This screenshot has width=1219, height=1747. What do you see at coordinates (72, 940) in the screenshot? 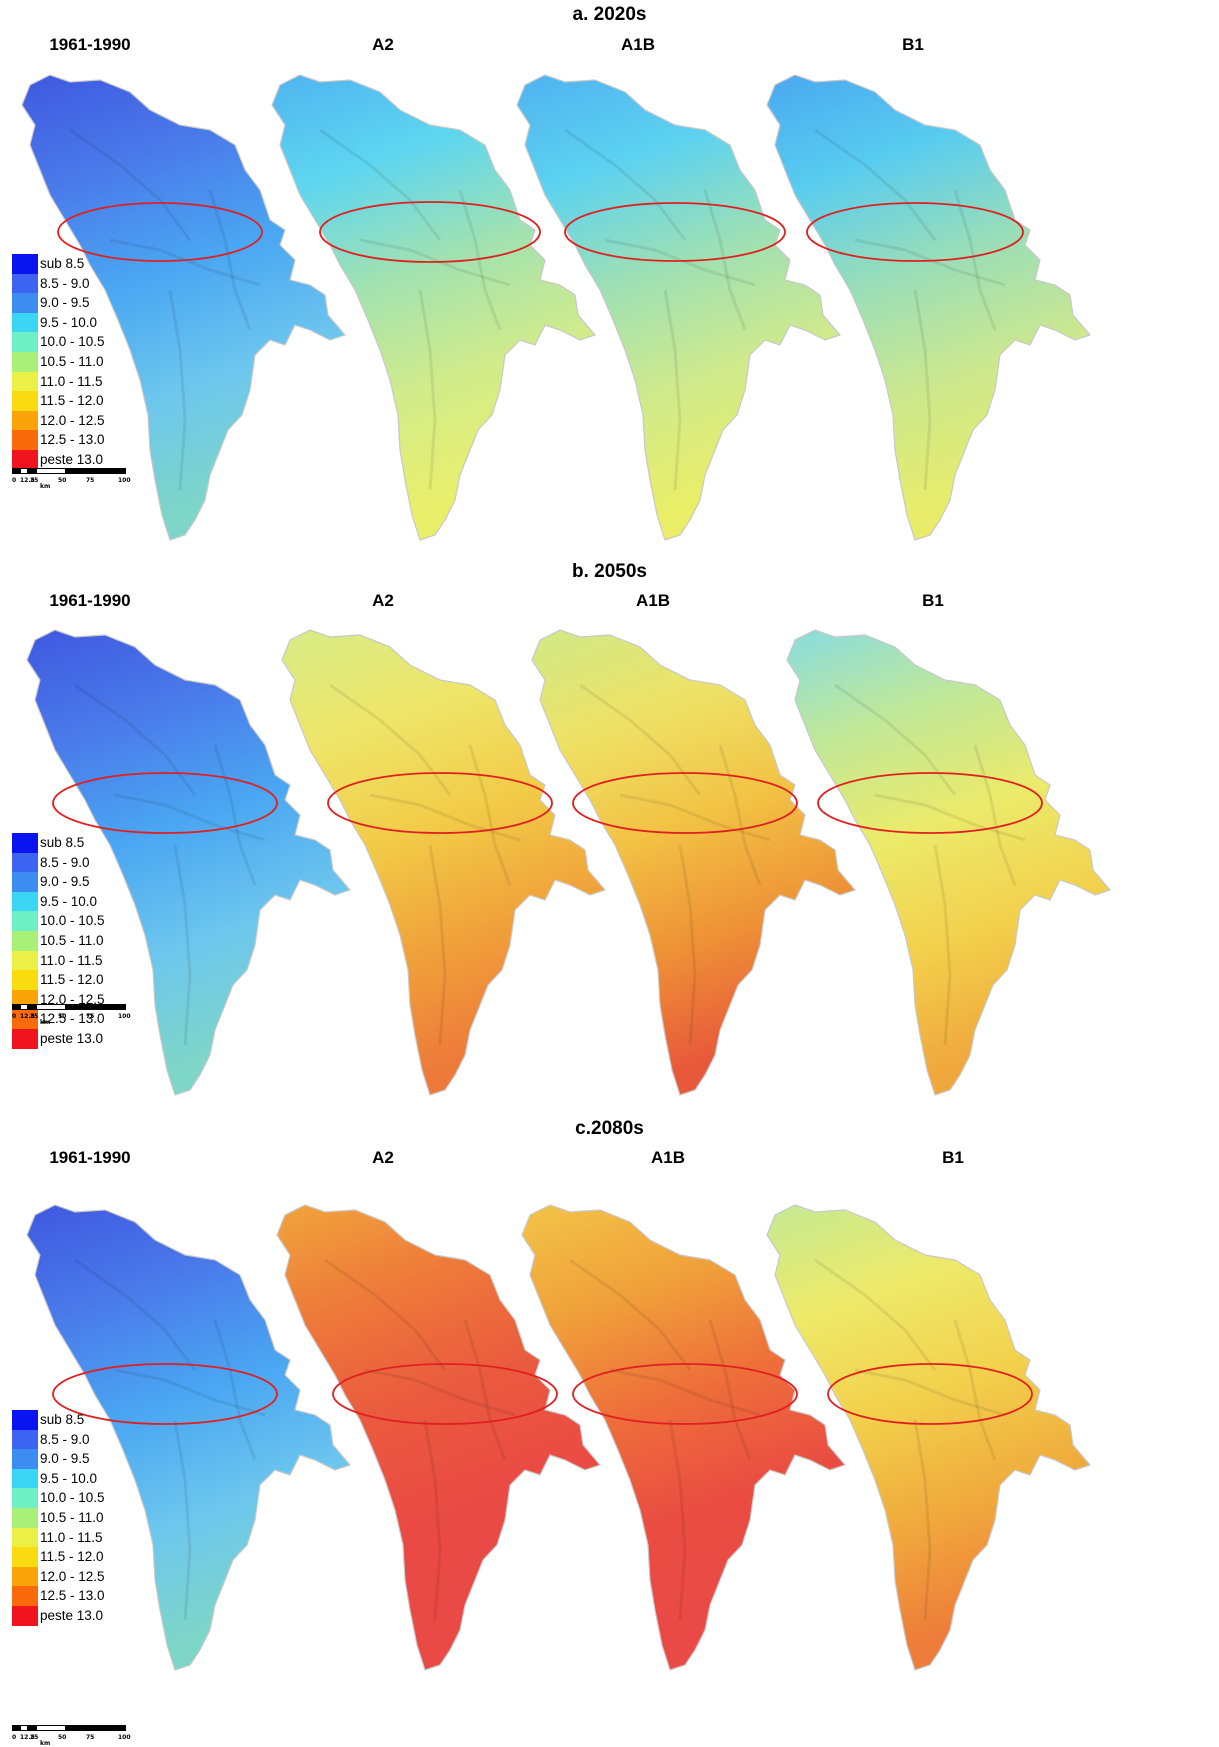
I see `legend-label: 10.5 - 11.0` at bounding box center [72, 940].